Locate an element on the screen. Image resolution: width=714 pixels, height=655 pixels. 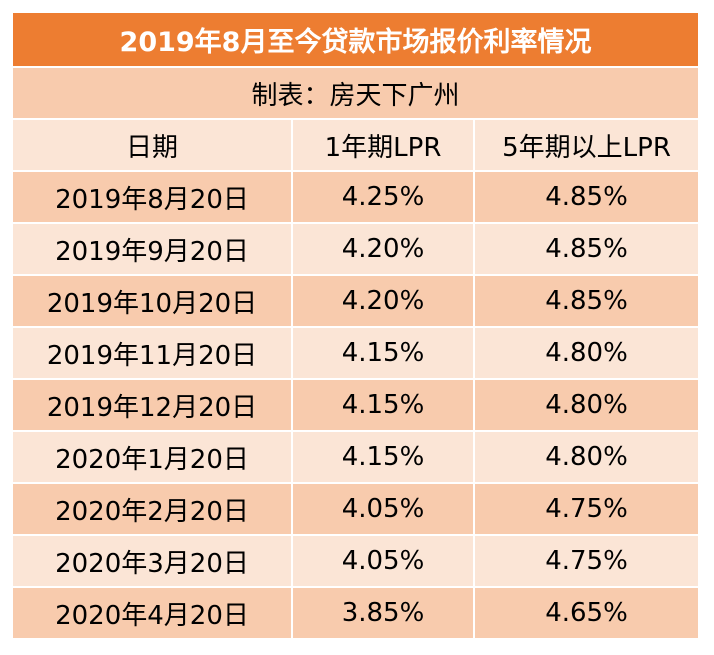
cell-5y-lpr: 4.65% is located at coordinates (586, 613).